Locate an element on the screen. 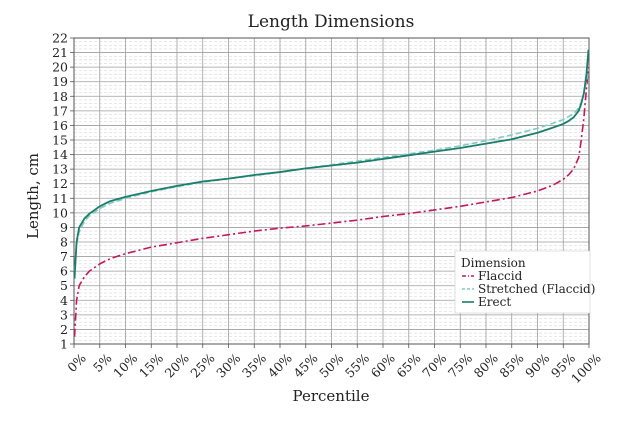 The height and width of the screenshot is (421, 634). y-tick-label: 21 is located at coordinates (60, 52).